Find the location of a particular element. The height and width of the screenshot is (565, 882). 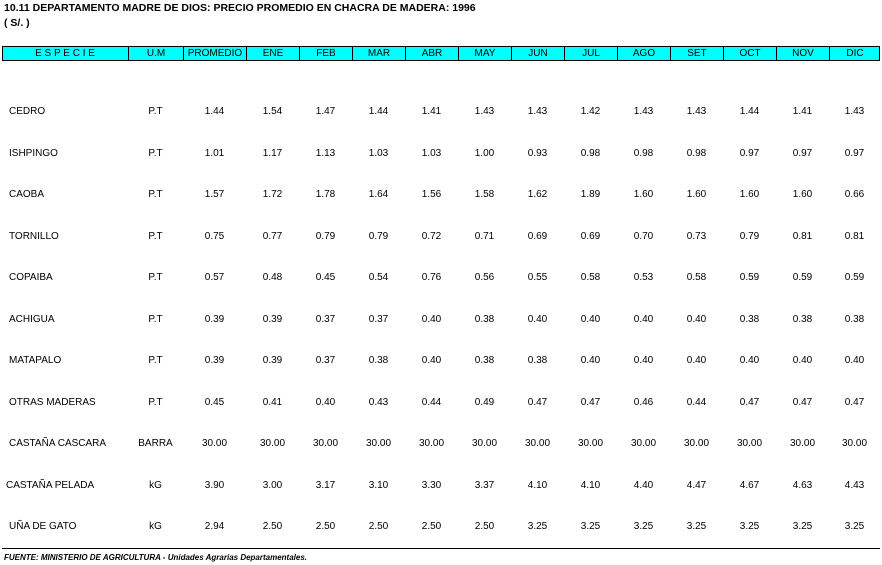

column-header: SET is located at coordinates (696, 53).